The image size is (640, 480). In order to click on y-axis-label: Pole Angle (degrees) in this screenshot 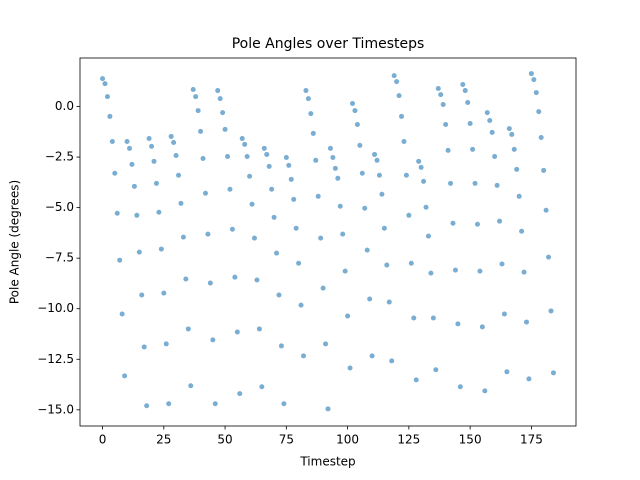, I will do `click(15, 242)`.